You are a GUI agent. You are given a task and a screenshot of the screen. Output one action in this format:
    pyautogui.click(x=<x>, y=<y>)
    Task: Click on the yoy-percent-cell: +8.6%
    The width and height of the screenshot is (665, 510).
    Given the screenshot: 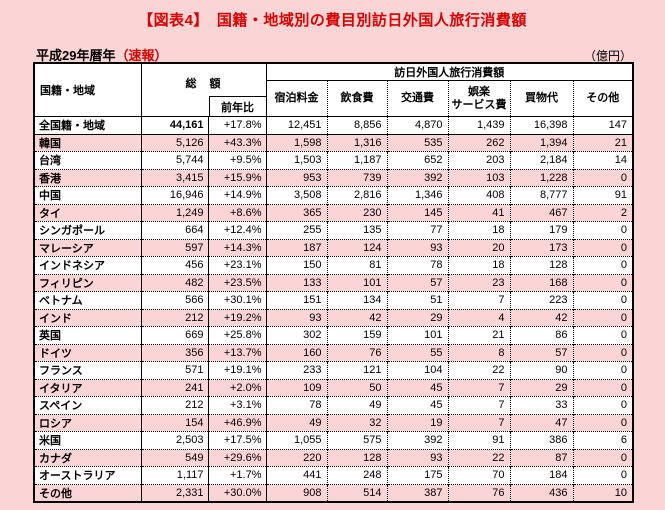 What is the action you would take?
    pyautogui.click(x=236, y=212)
    